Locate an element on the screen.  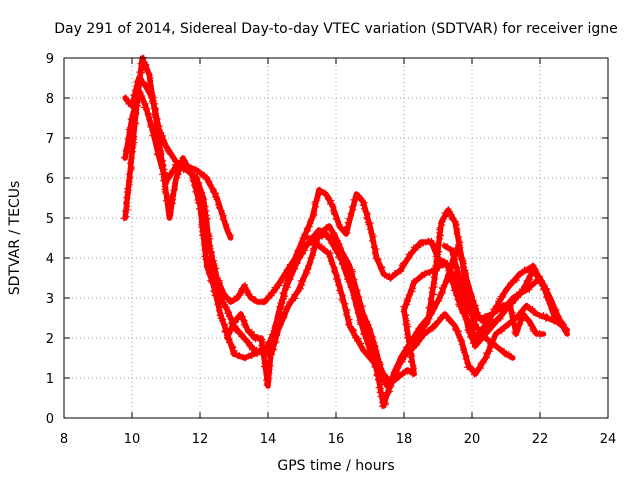
x-tick-labels: 8 10 12 14 16 18 20 22 24 is located at coordinates (338, 439).